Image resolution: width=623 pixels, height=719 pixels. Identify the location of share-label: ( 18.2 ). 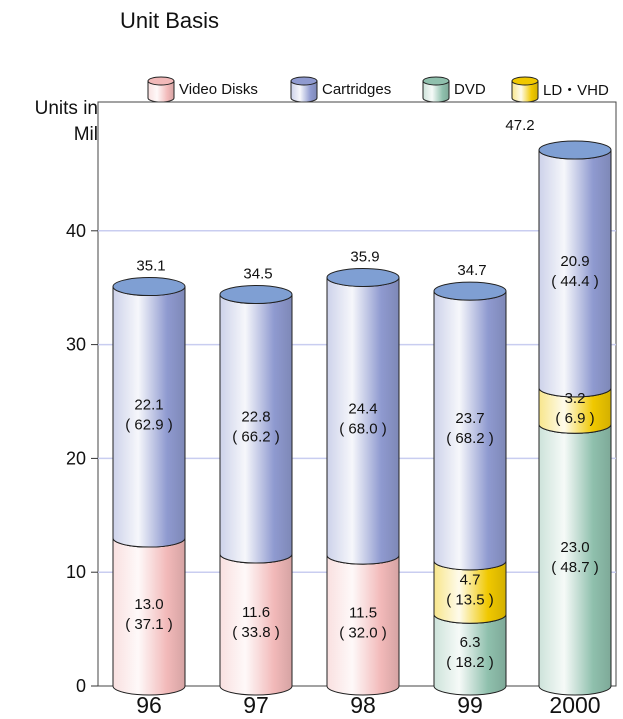
(470, 662).